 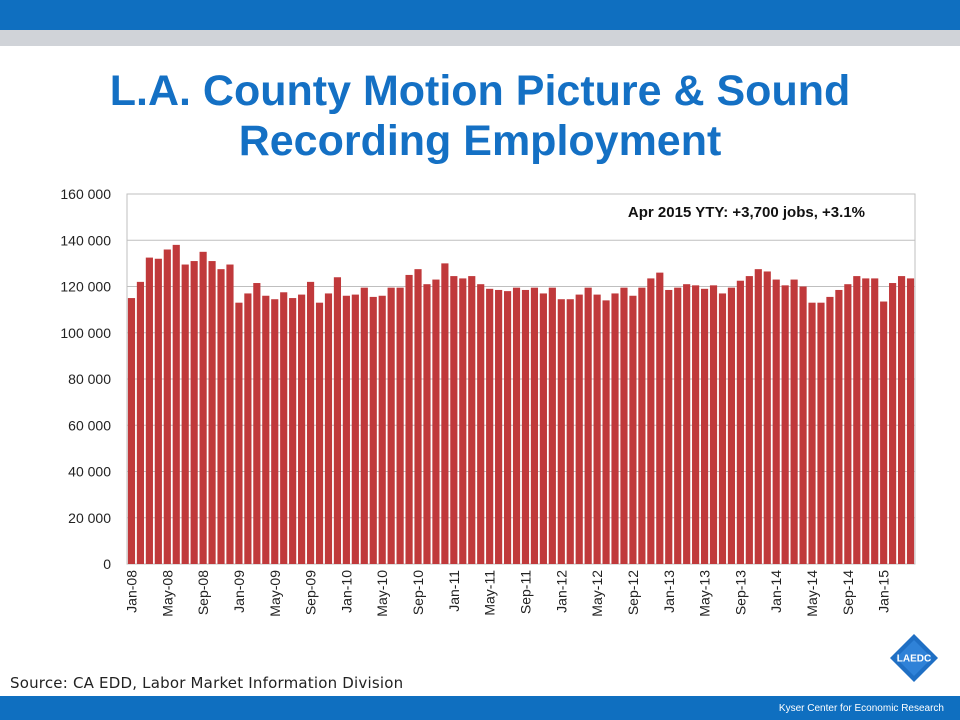 What do you see at coordinates (480, 38) in the screenshot?
I see `header-sub-bar` at bounding box center [480, 38].